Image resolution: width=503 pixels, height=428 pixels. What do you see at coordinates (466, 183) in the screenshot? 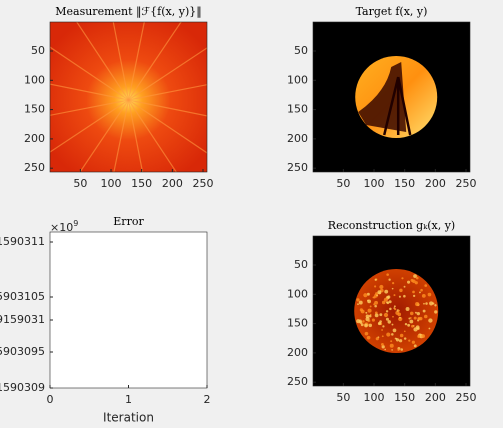
I see `x-tick-label: 250` at bounding box center [466, 183].